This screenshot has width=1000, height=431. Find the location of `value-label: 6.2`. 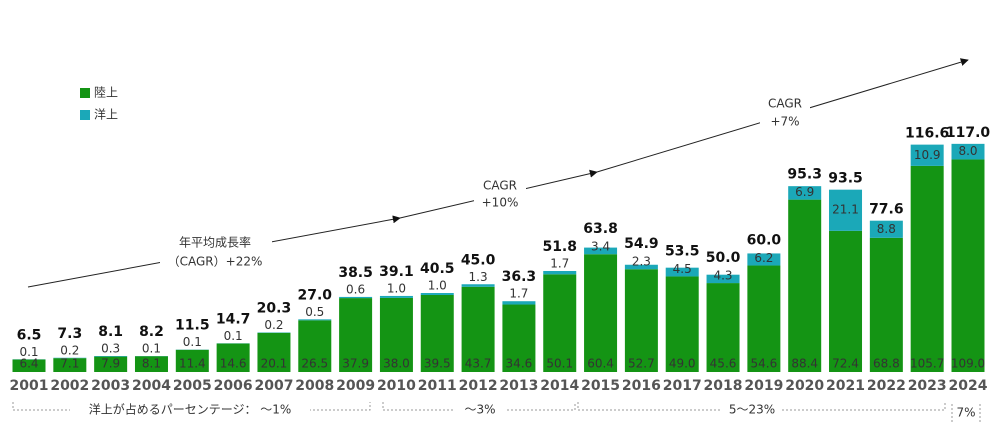

value-label: 6.2 is located at coordinates (763, 258).